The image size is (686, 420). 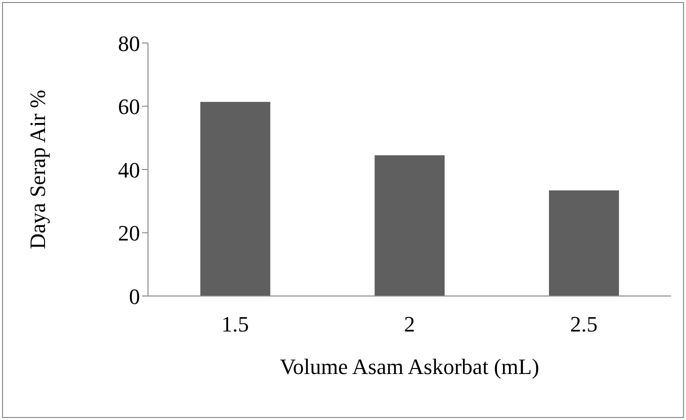 What do you see at coordinates (37, 170) in the screenshot?
I see `y-axis-title: Daya Serap Air %` at bounding box center [37, 170].